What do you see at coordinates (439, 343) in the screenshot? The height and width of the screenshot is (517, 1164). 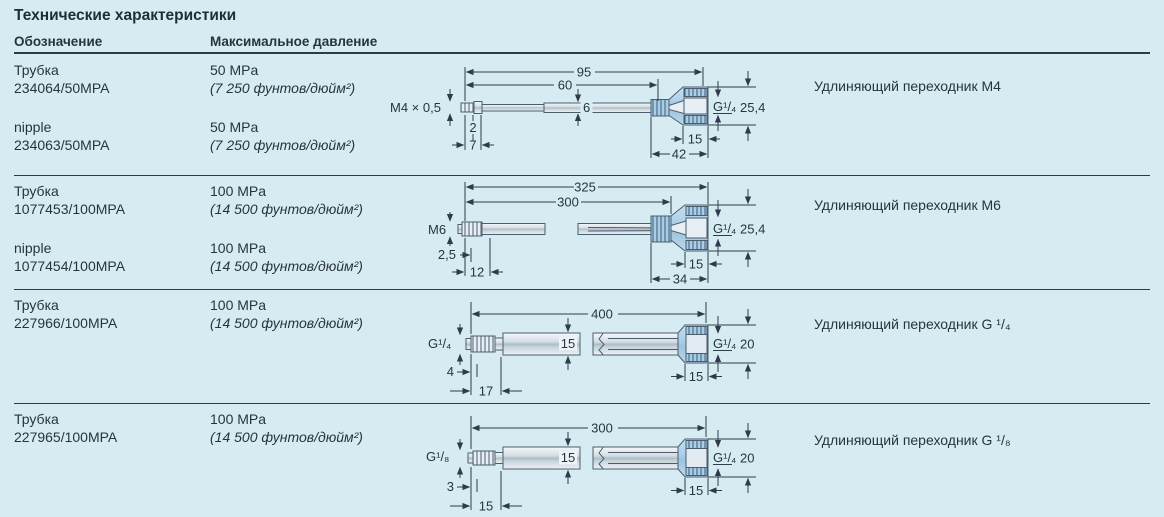 I see `thread-label: G¹/₄` at bounding box center [439, 343].